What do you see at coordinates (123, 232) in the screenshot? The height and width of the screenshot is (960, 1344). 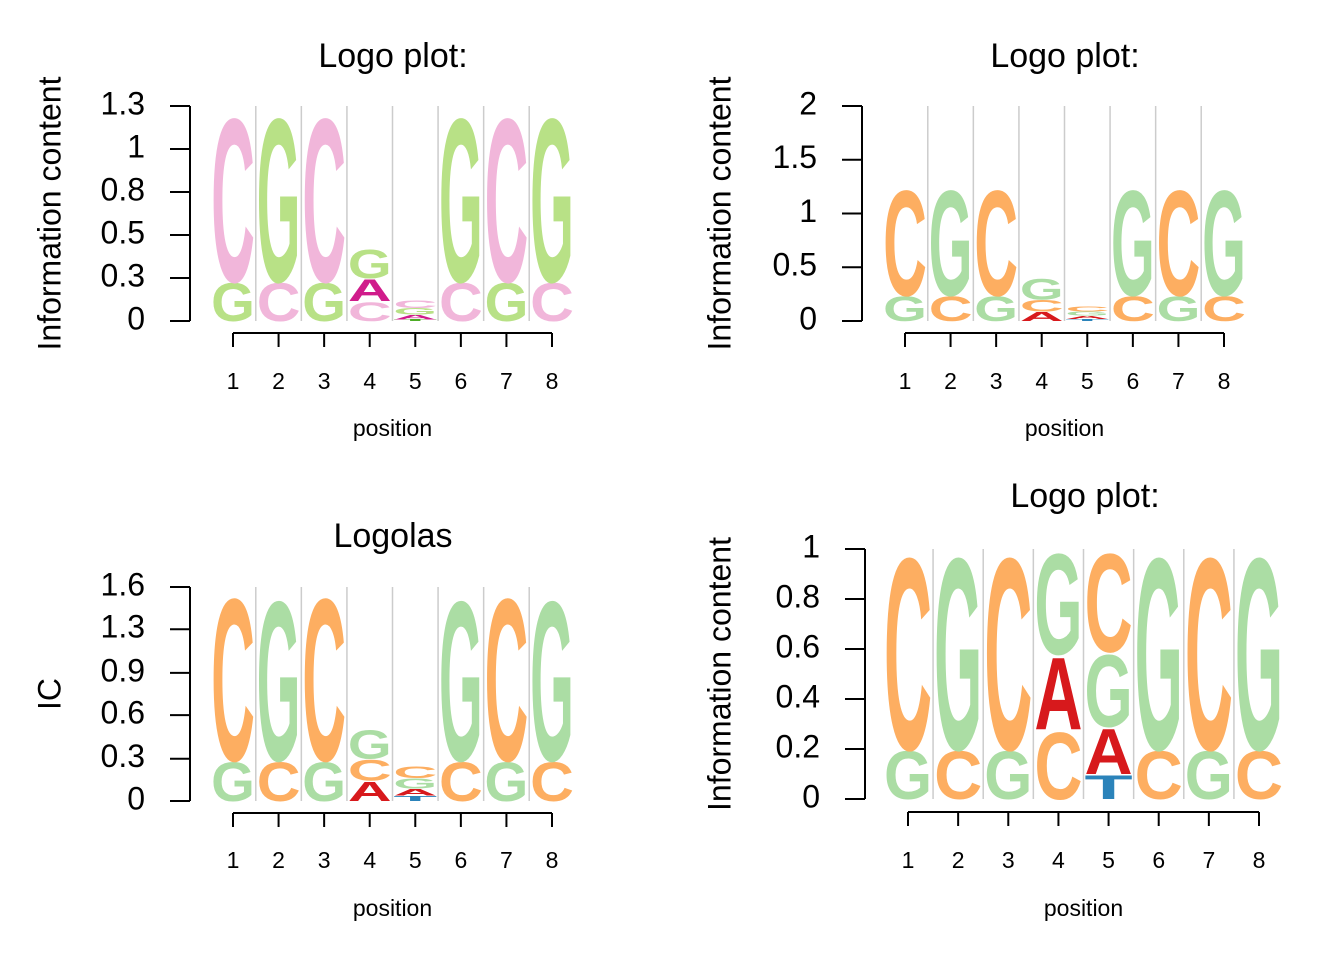 I see `y-tick-label: 0.5` at bounding box center [123, 232].